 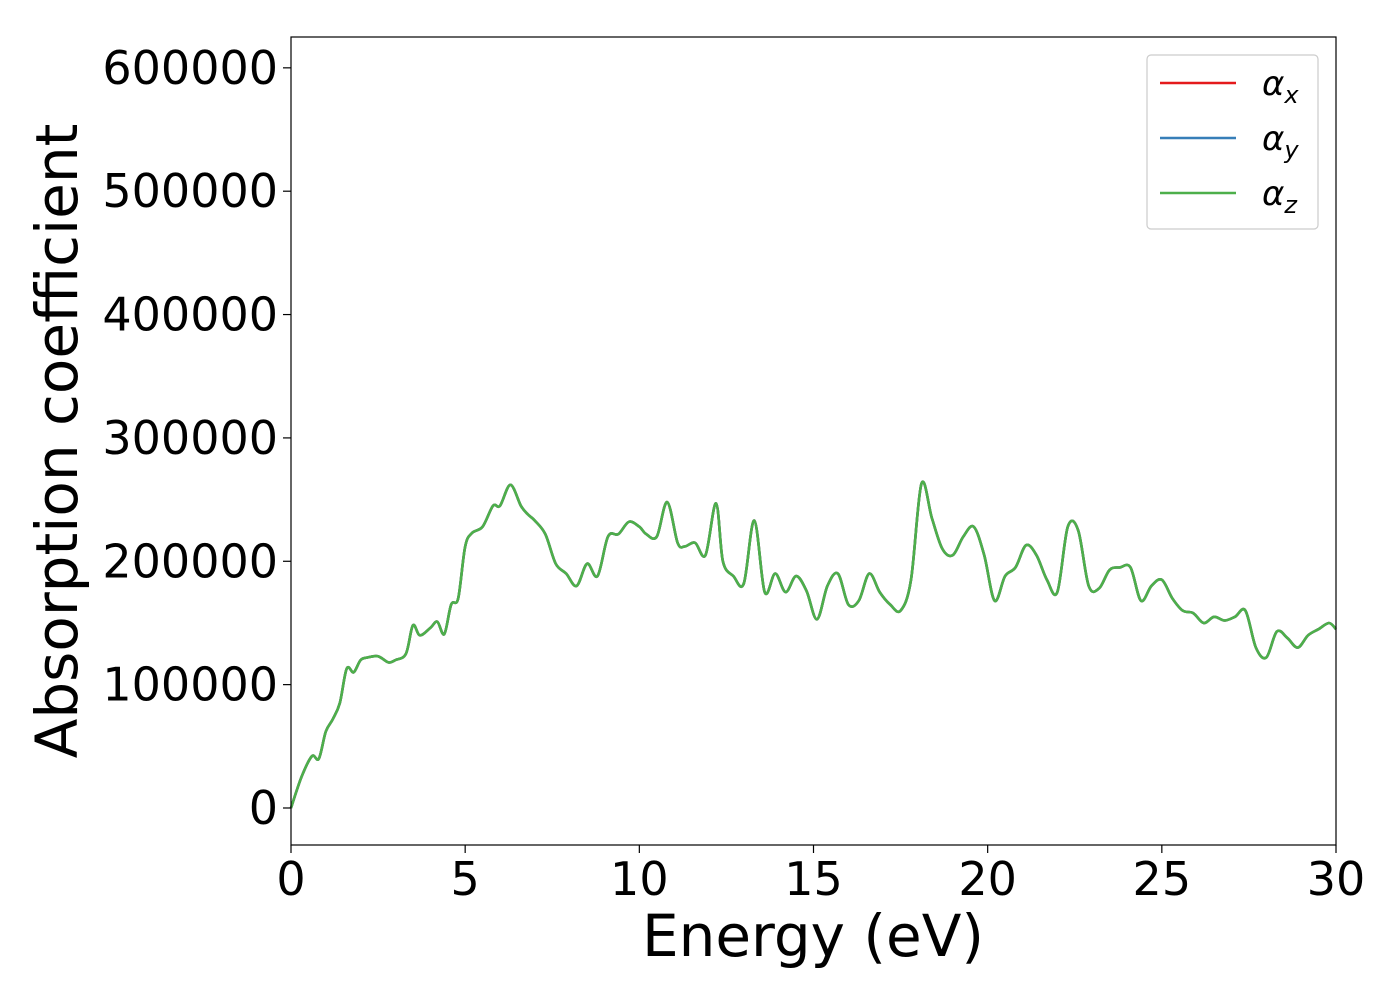 What do you see at coordinates (465, 879) in the screenshot?
I see `x-tick-label: 5` at bounding box center [465, 879].